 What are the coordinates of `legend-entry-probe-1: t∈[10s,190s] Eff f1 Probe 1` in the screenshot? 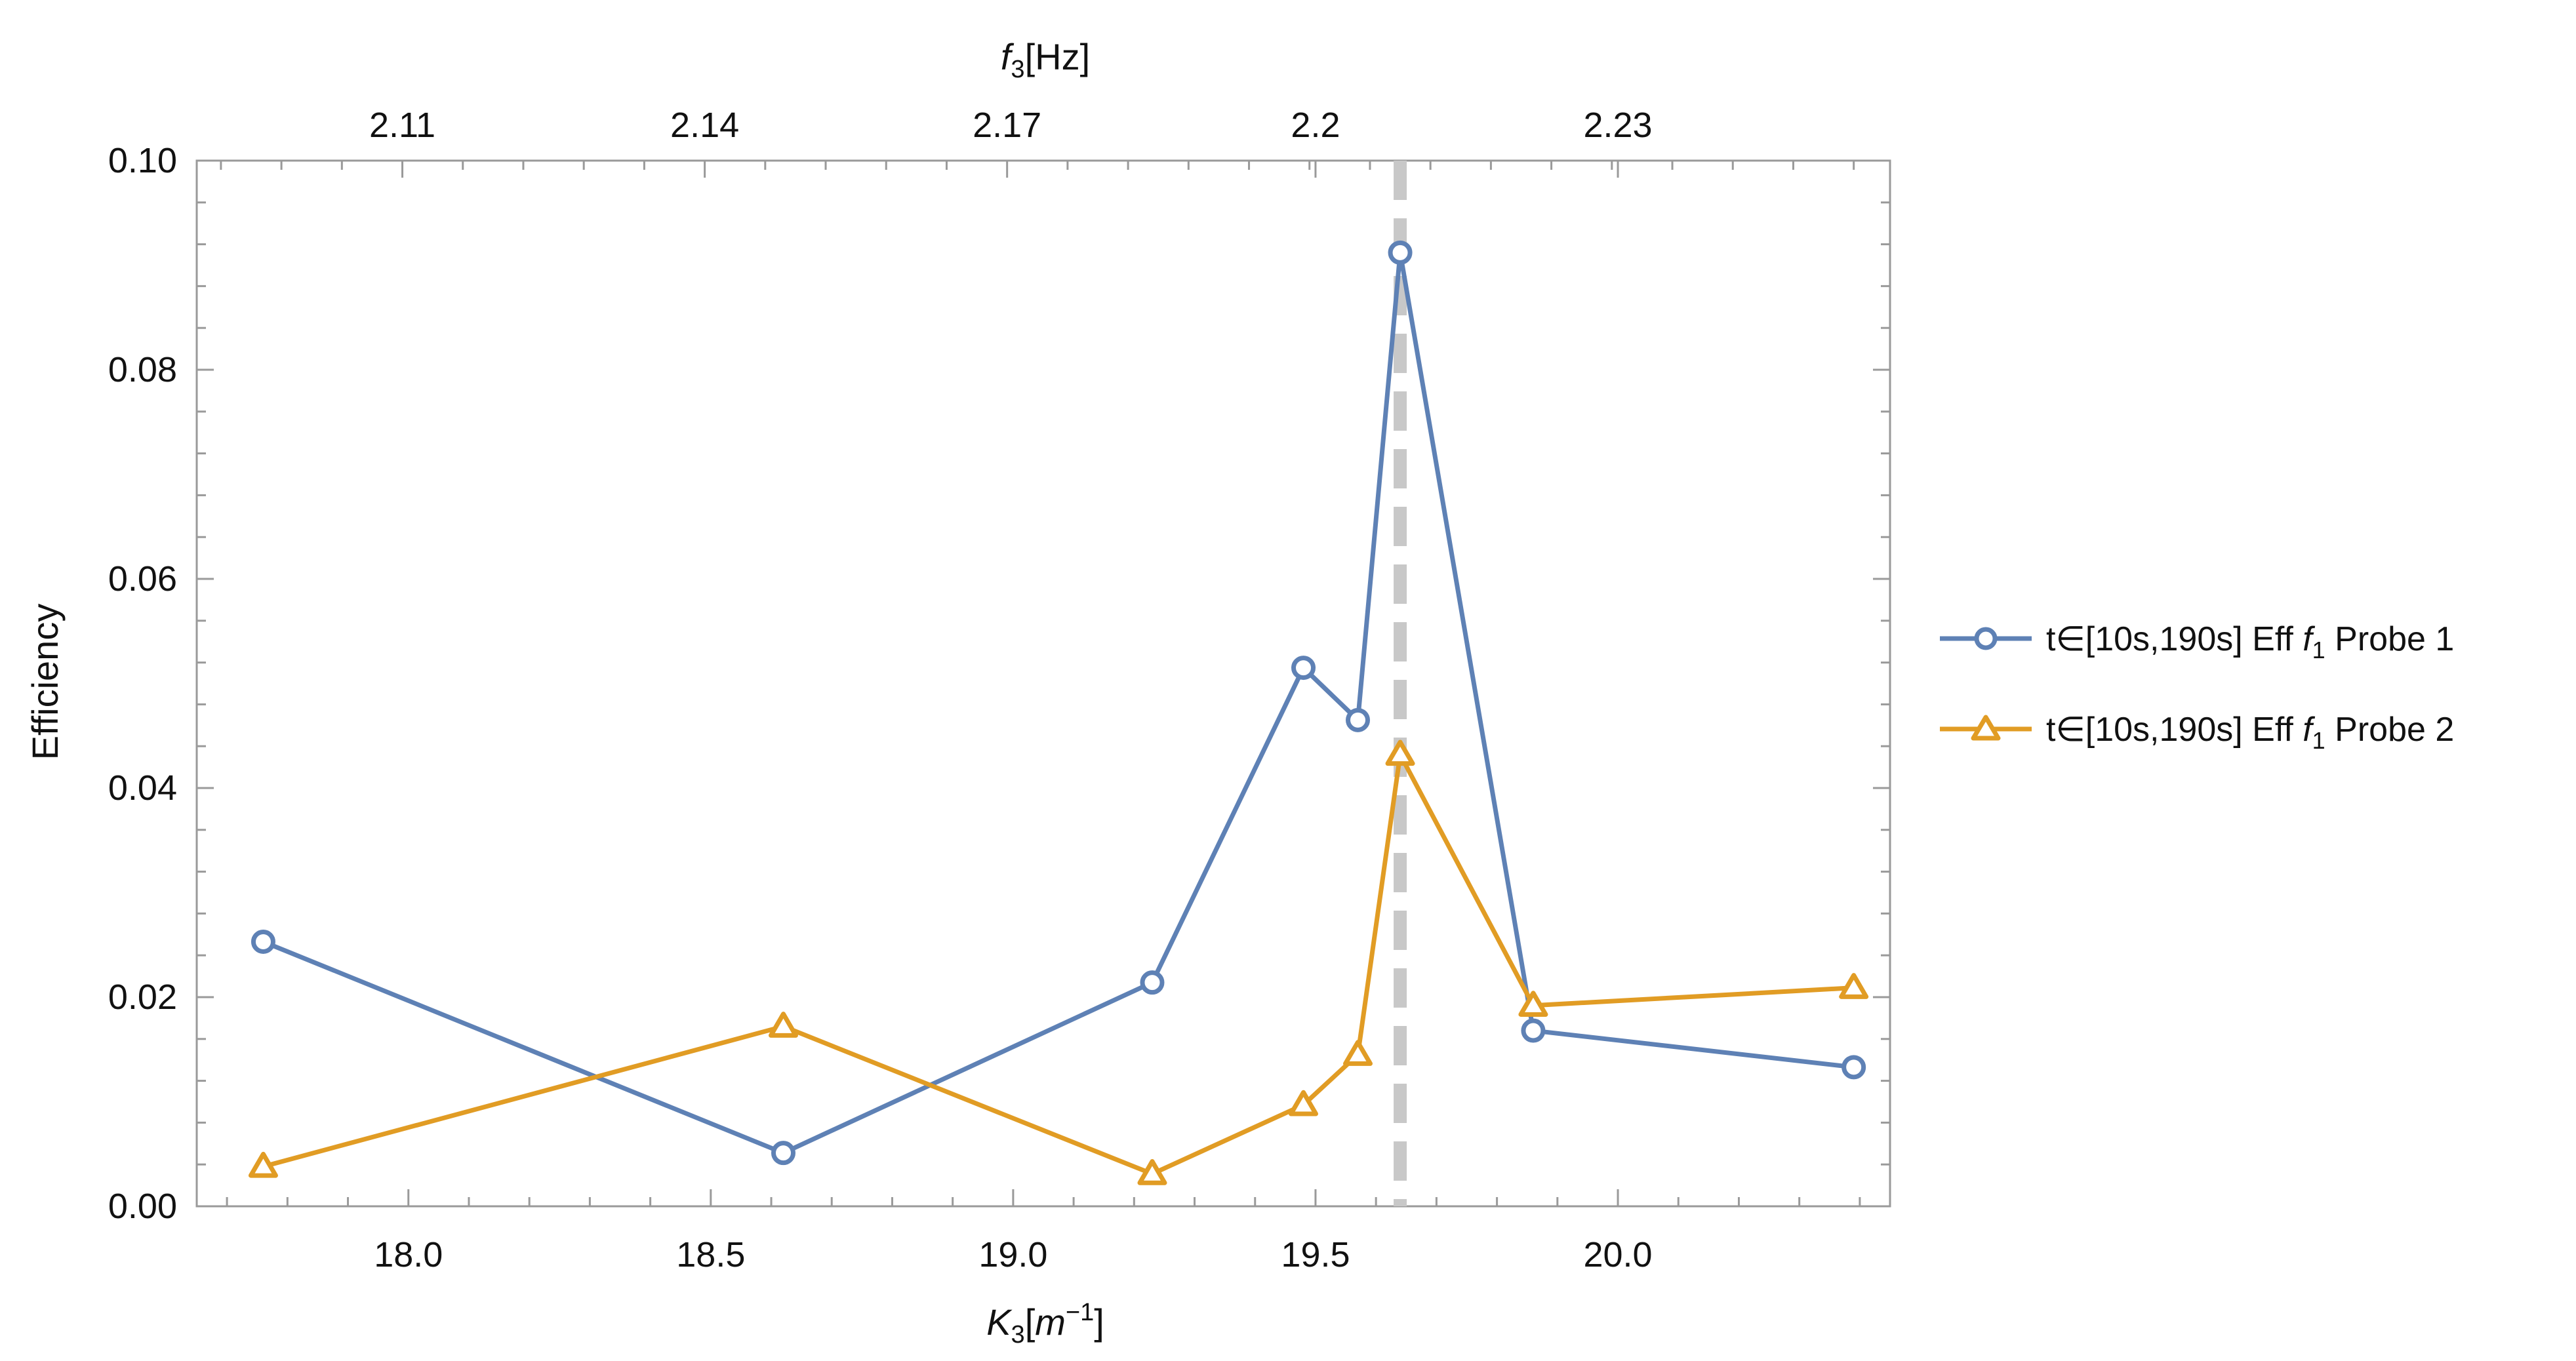 It's located at (2197, 641).